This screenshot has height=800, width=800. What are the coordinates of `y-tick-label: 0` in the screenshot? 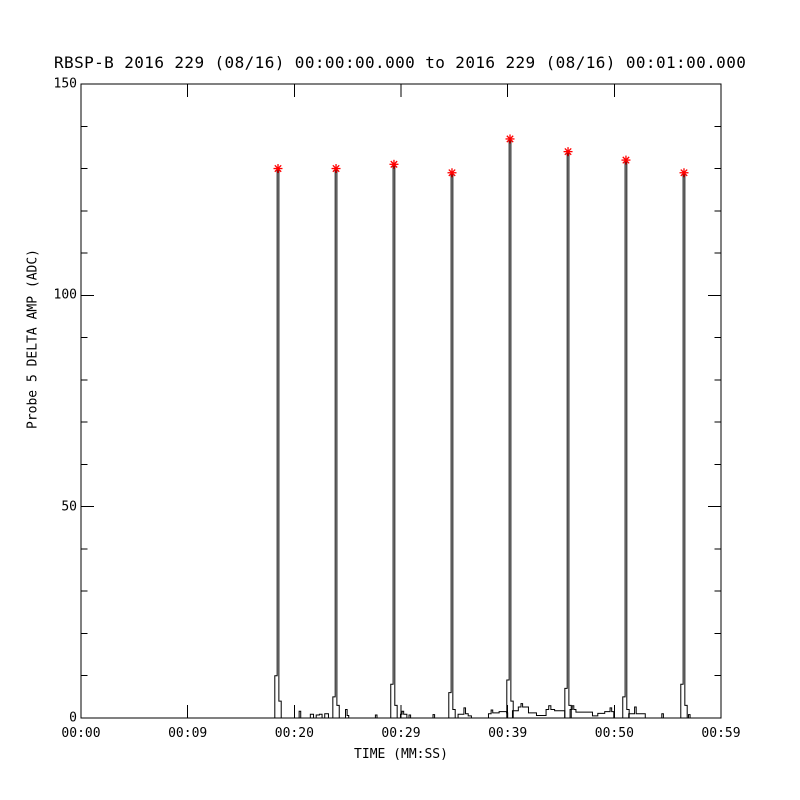 It's located at (73, 718).